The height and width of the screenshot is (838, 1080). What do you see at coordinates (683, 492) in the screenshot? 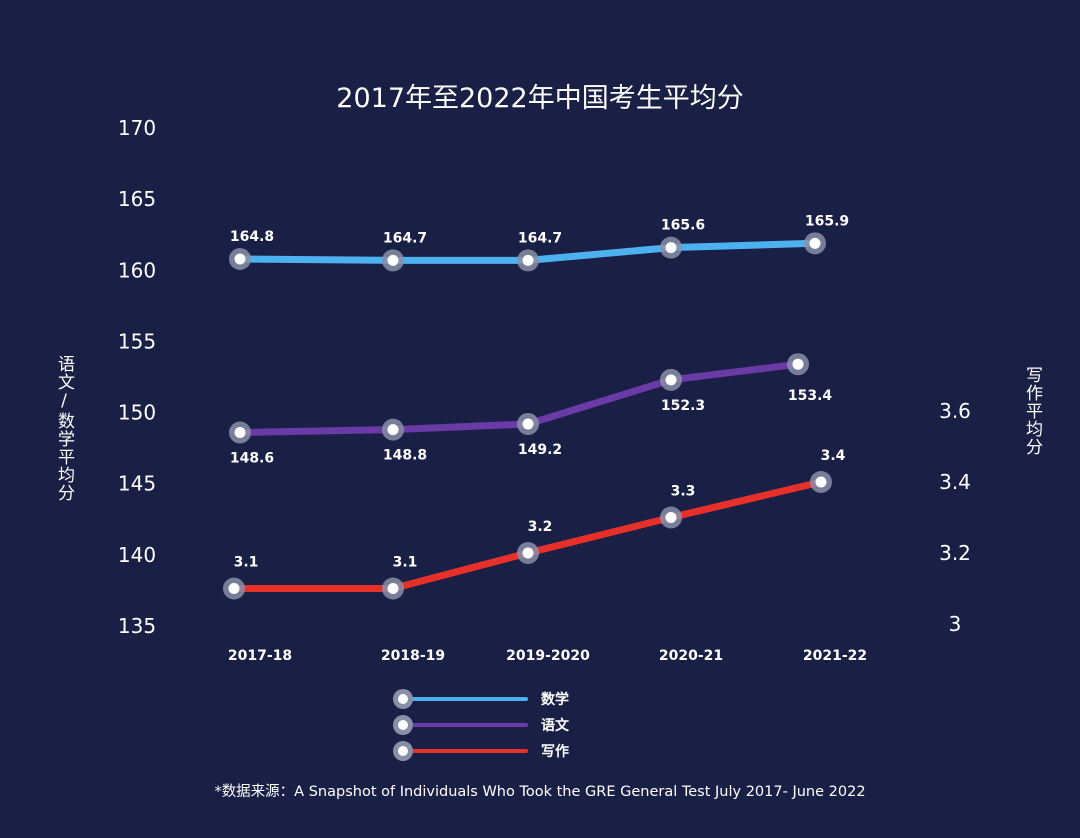
I see `data-label: 3.3` at bounding box center [683, 492].